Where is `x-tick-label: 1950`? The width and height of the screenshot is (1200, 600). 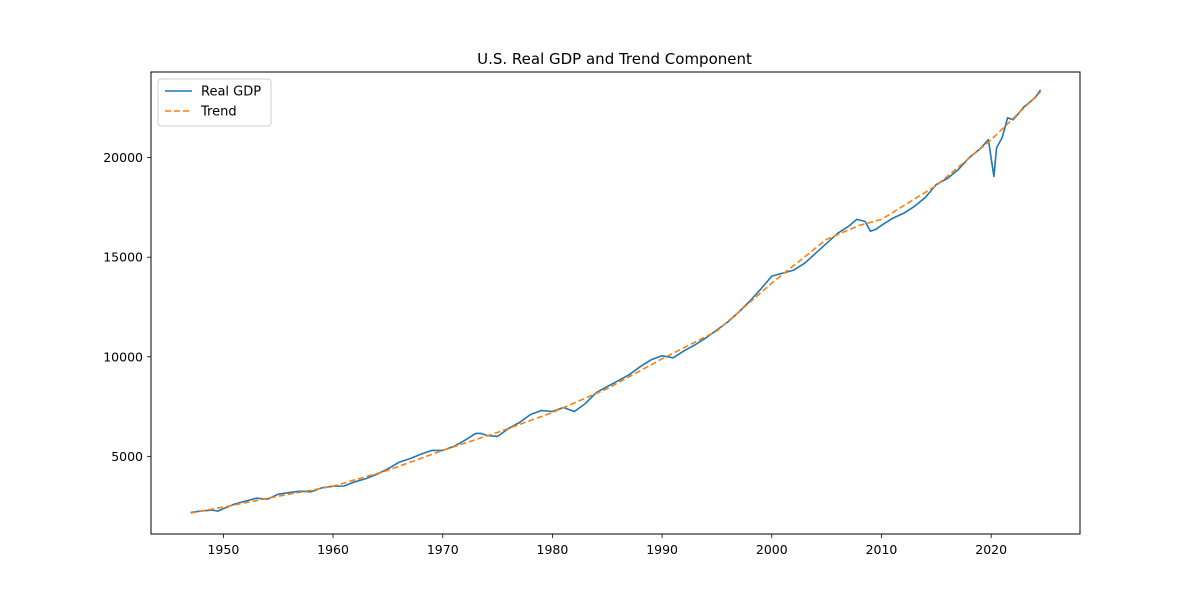
x-tick-label: 1950 is located at coordinates (223, 549).